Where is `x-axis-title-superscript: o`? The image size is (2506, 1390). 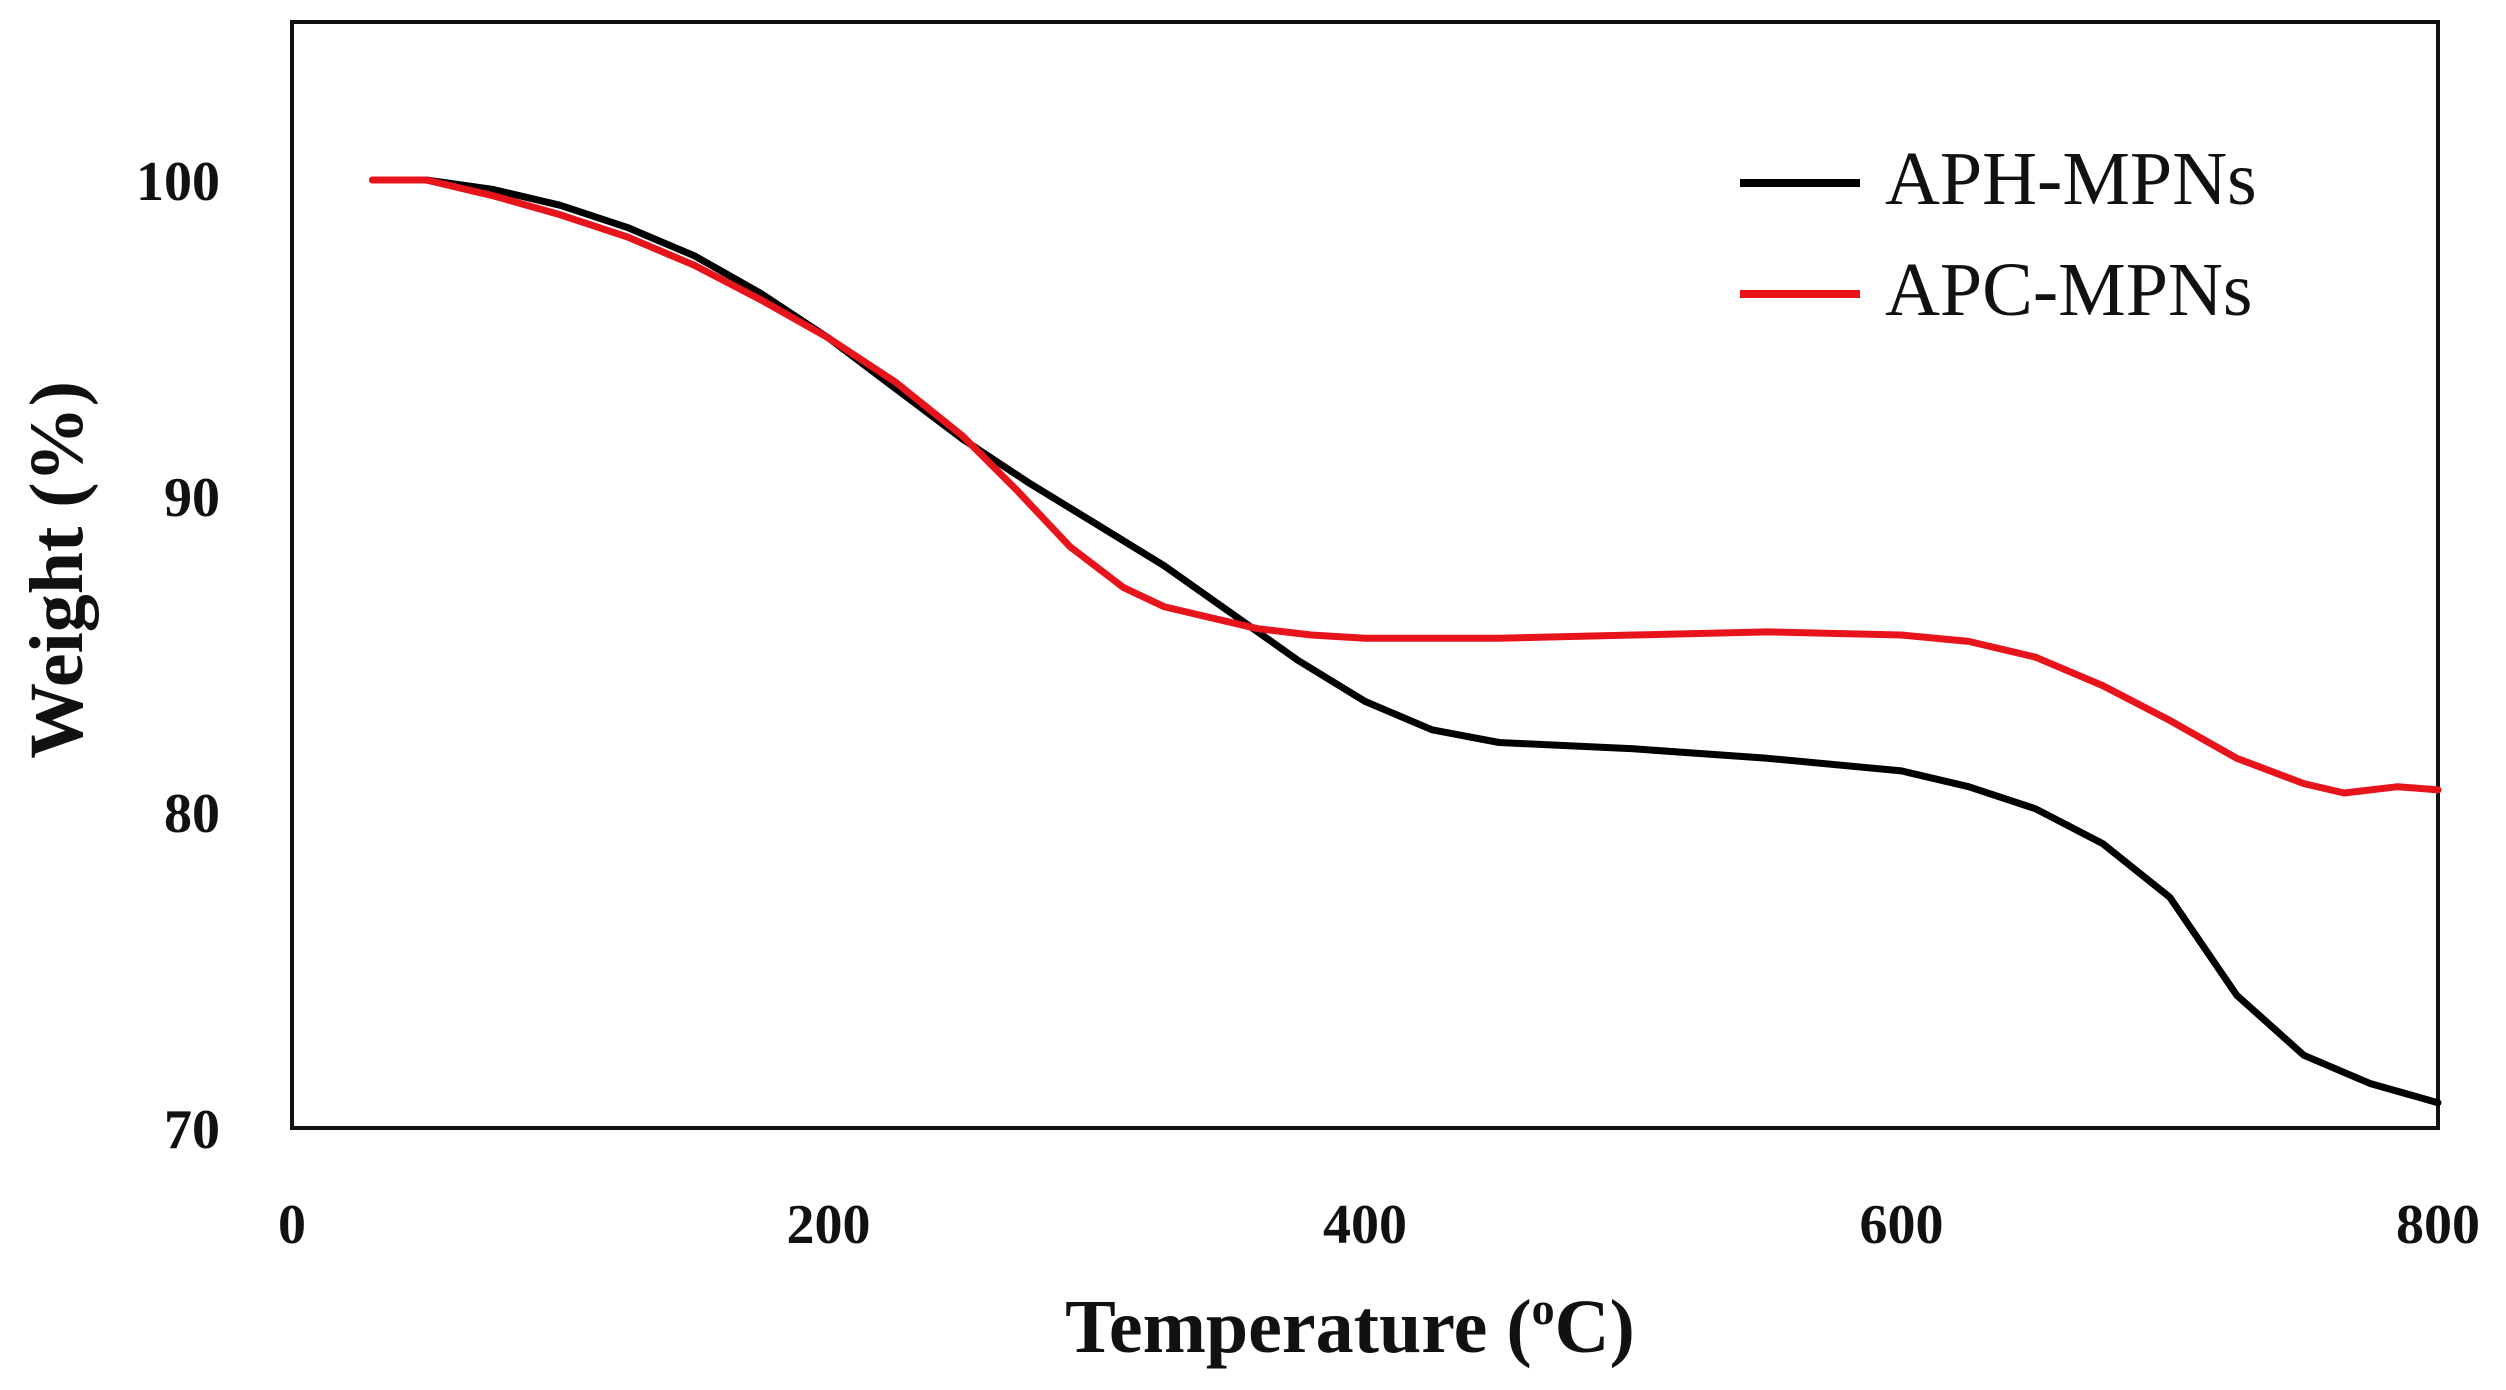
x-axis-title-superscript: o is located at coordinates (1543, 1308).